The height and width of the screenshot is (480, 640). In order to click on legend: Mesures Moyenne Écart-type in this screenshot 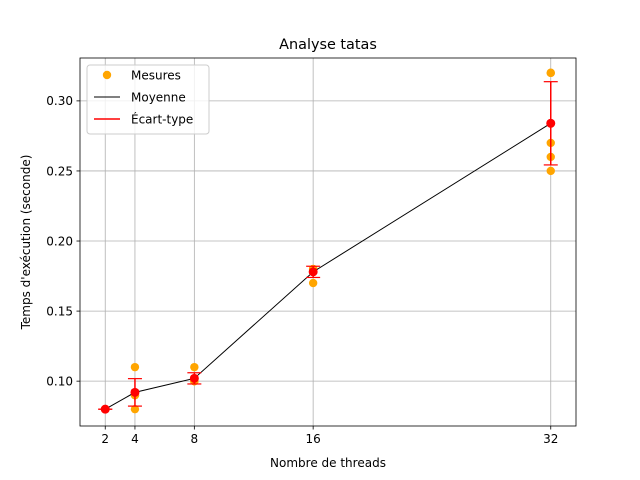, I will do `click(148, 99)`.